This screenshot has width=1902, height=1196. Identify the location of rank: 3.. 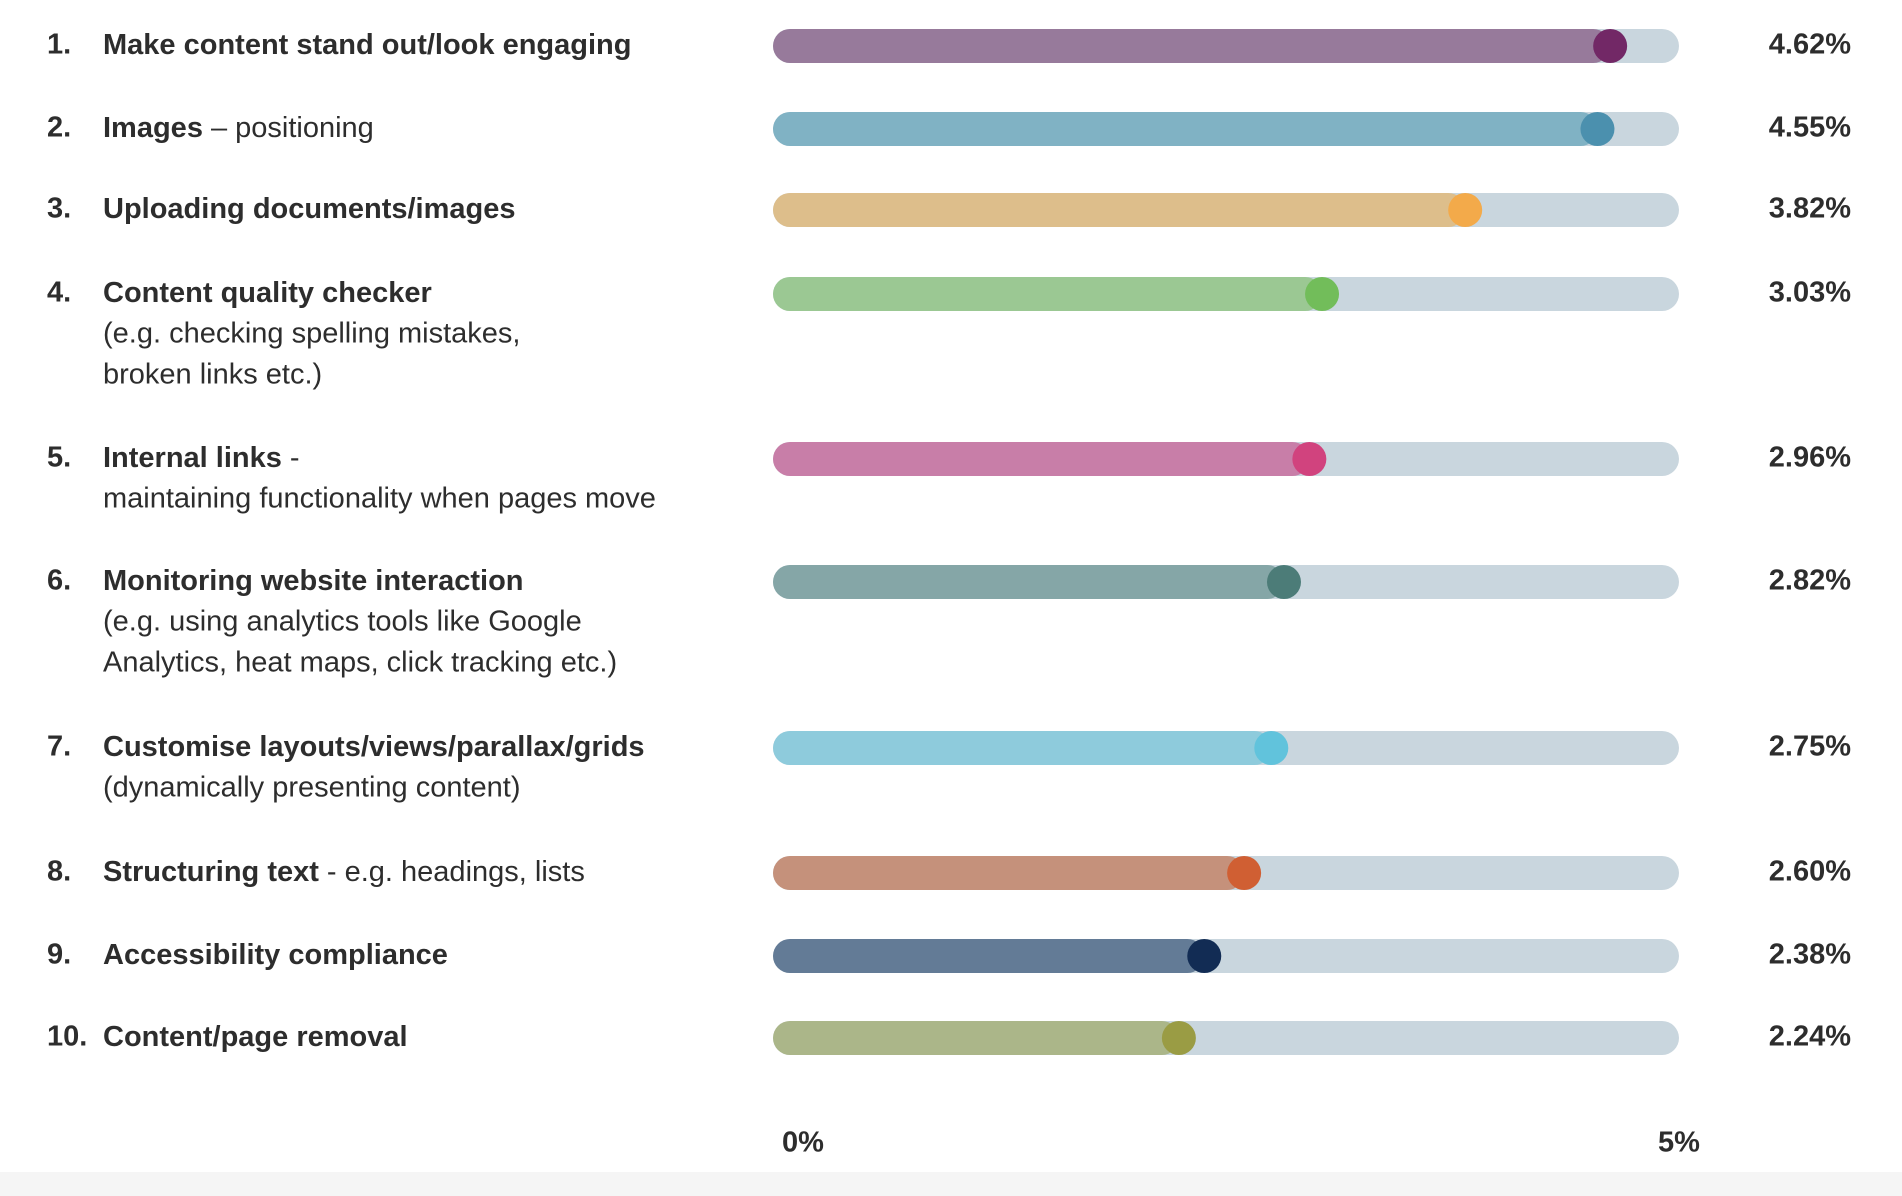
(59, 209).